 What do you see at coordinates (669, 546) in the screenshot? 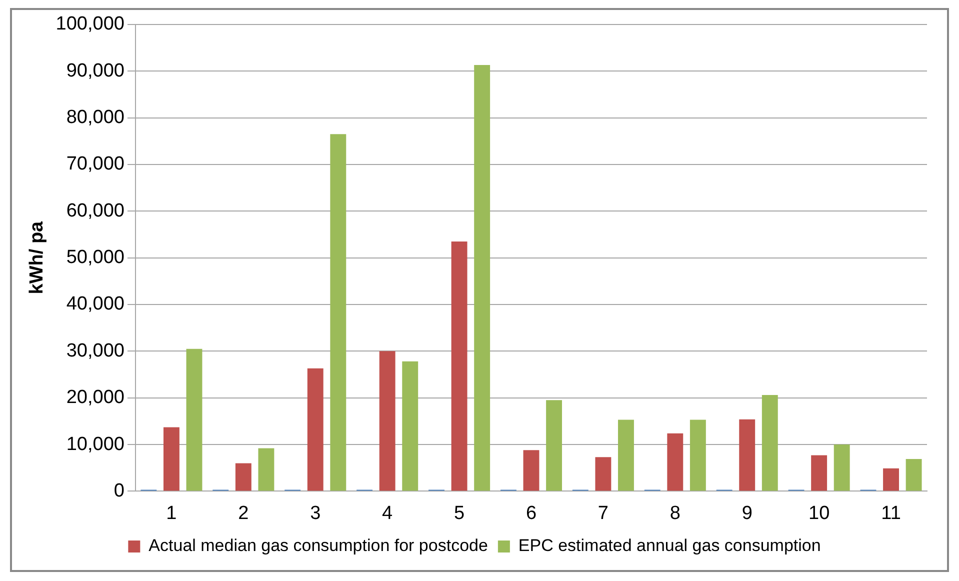
I see `legend-label: EPC estimated annual gas consumption` at bounding box center [669, 546].